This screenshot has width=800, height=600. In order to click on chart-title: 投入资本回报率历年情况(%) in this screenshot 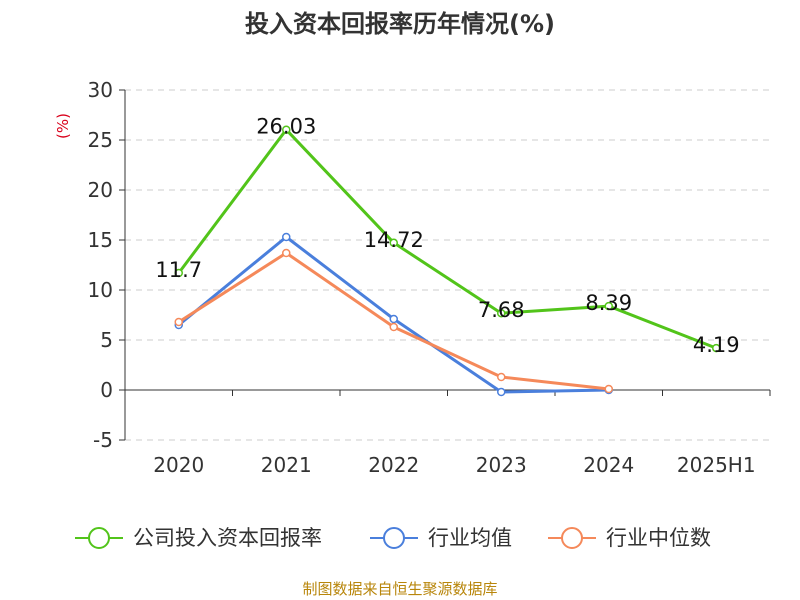, I will do `click(400, 24)`.